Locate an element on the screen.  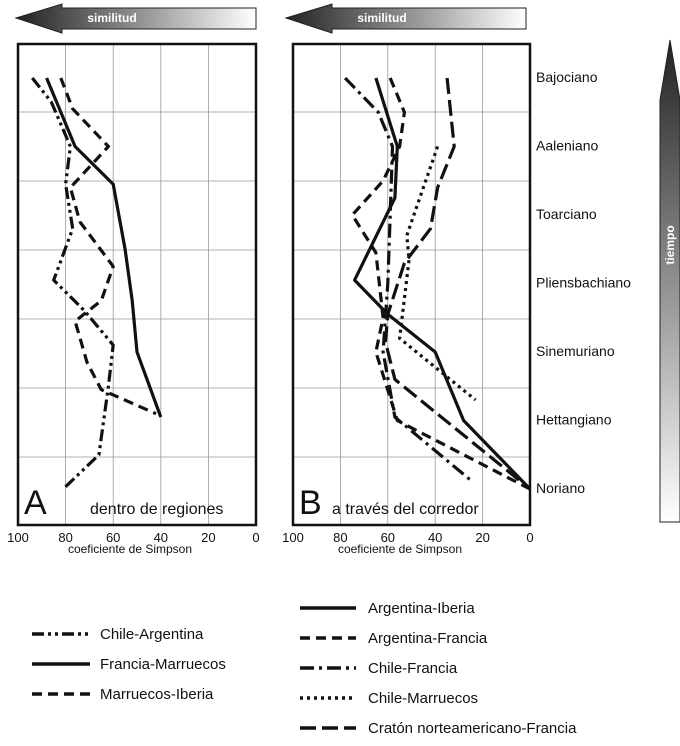
similitud-arrow-a: similitud is located at coordinates (135, 18).